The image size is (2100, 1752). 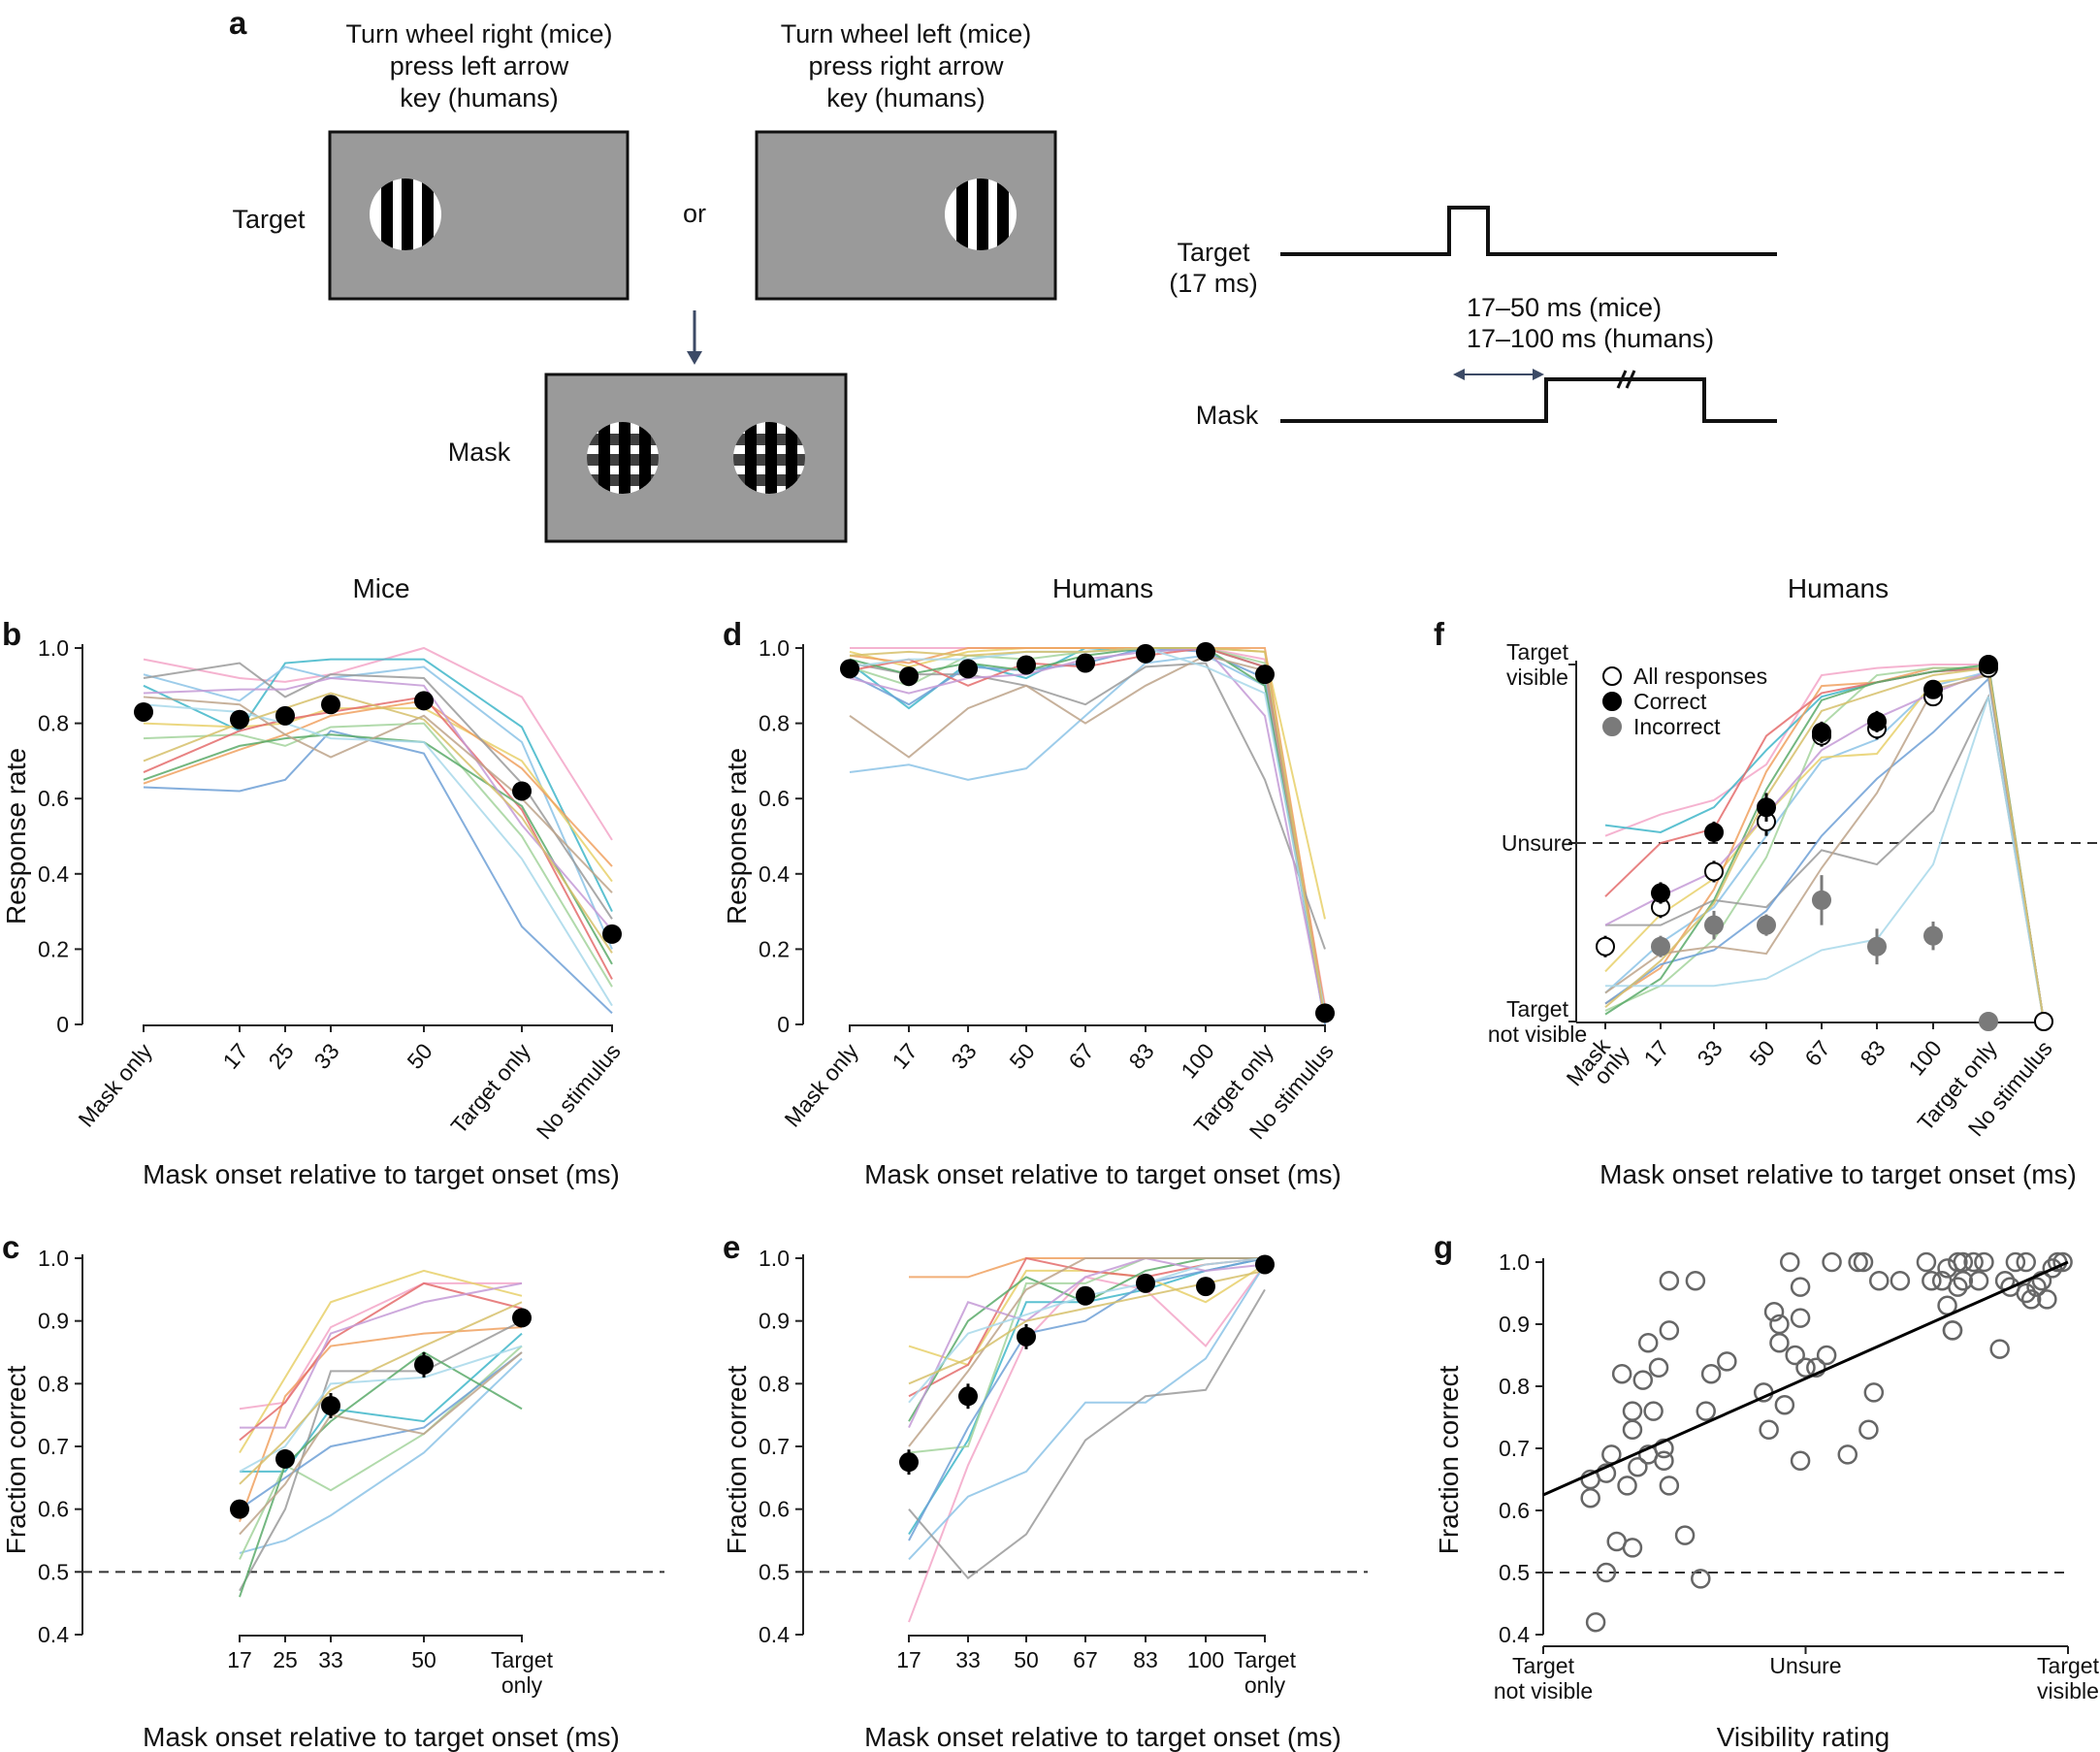 What do you see at coordinates (732, 634) in the screenshot?
I see `svg-text: d` at bounding box center [732, 634].